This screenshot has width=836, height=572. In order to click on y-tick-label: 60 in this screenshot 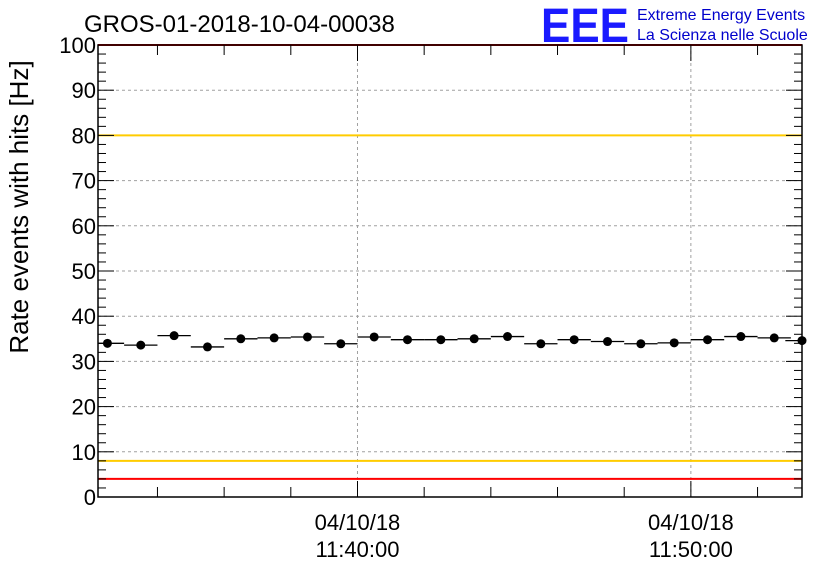, I will do `click(84, 226)`.